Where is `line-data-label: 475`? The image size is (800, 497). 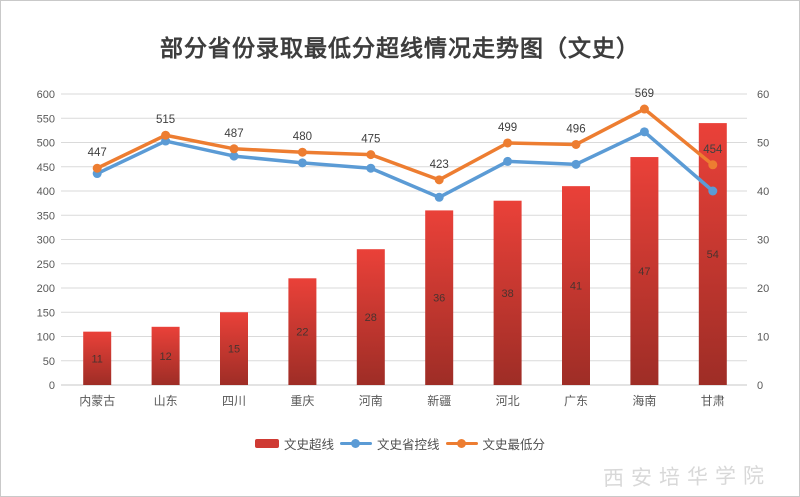 line-data-label: 475 is located at coordinates (370, 140).